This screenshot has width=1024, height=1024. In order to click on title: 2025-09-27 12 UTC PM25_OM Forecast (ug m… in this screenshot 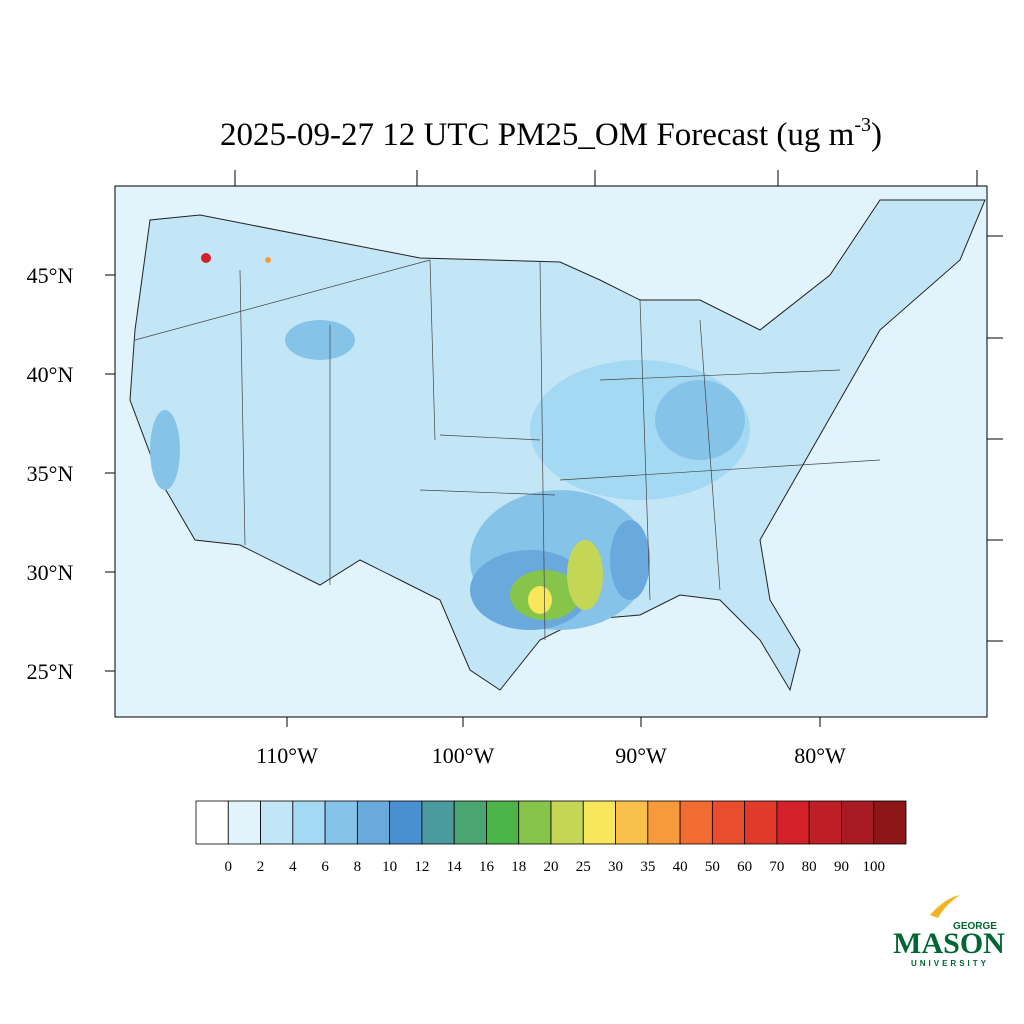, I will do `click(551, 133)`.